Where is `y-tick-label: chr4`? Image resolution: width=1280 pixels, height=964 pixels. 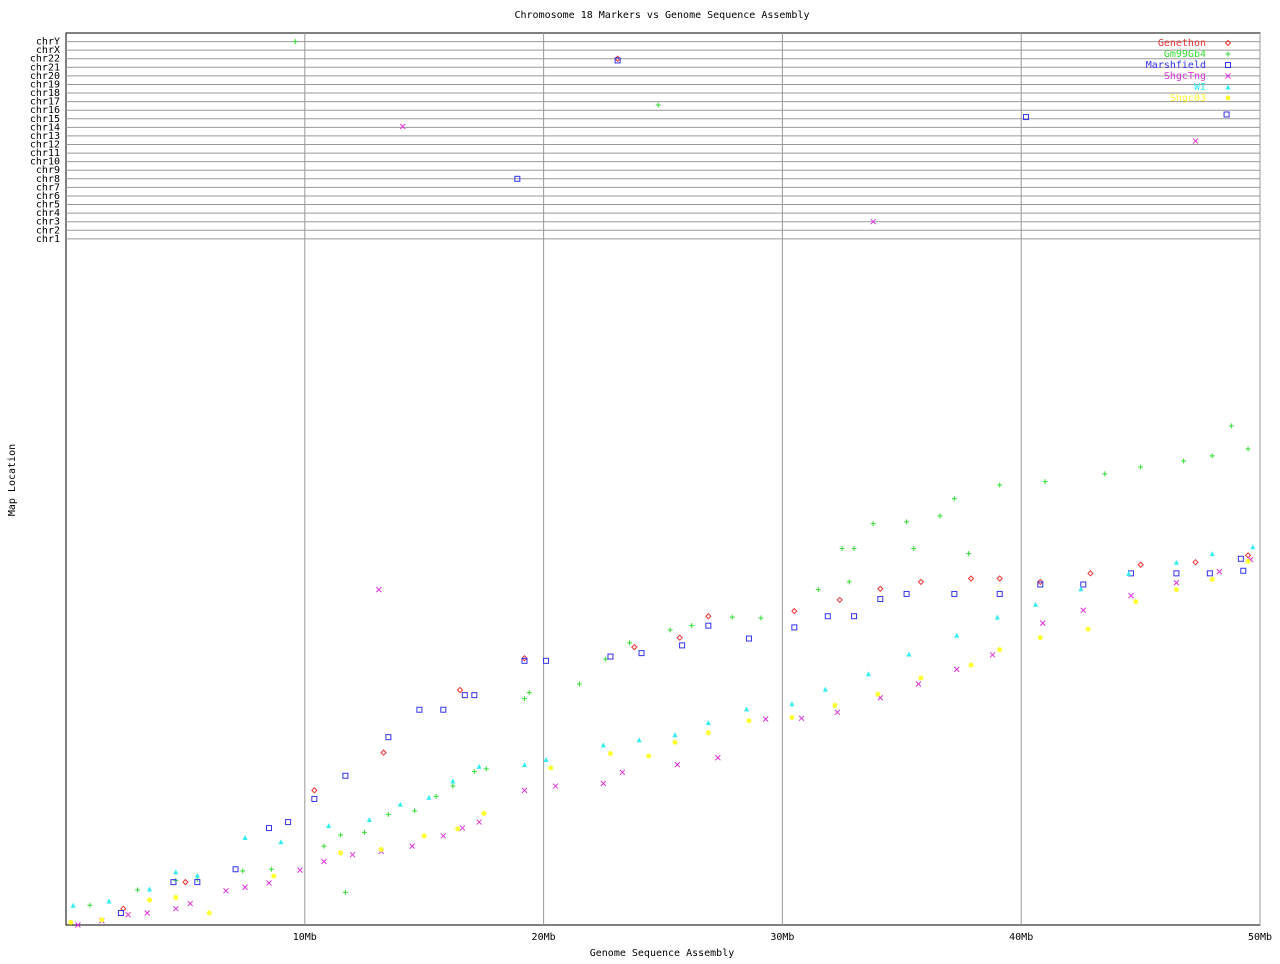 y-tick-label: chr4 is located at coordinates (48, 213).